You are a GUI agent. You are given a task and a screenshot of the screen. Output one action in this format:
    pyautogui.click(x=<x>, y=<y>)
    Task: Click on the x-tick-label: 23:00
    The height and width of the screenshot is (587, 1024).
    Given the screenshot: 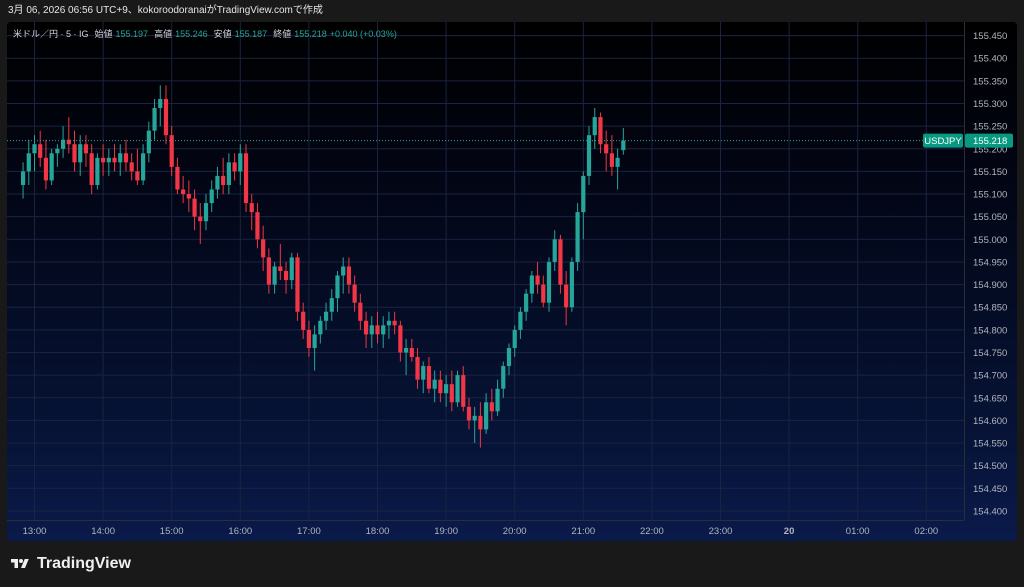 What is the action you would take?
    pyautogui.click(x=721, y=531)
    